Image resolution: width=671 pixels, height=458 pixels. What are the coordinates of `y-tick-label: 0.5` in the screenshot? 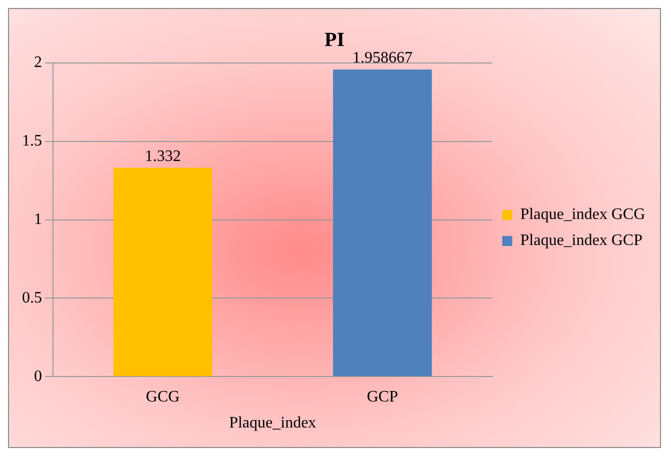 It's located at (32, 297).